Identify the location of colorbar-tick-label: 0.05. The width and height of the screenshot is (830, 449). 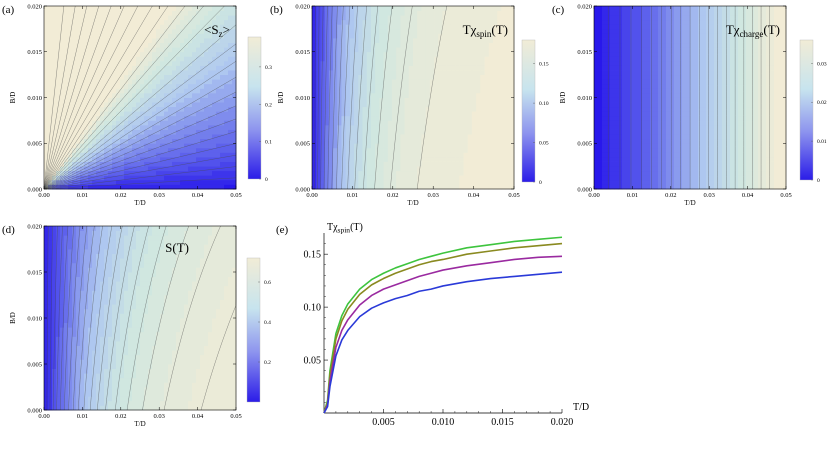
(544, 144).